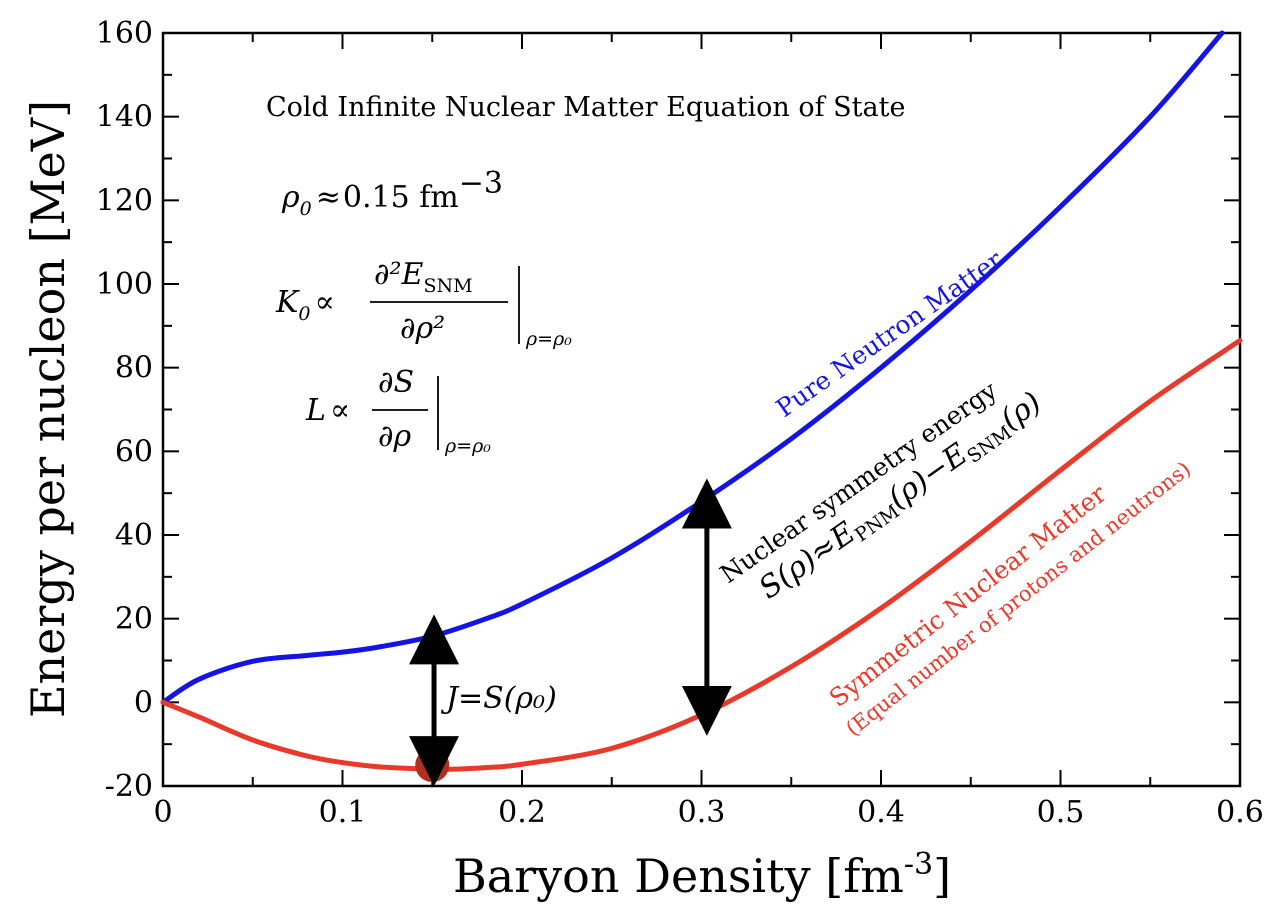 The width and height of the screenshot is (1284, 908). What do you see at coordinates (124, 284) in the screenshot?
I see `y-tick-label: 100` at bounding box center [124, 284].